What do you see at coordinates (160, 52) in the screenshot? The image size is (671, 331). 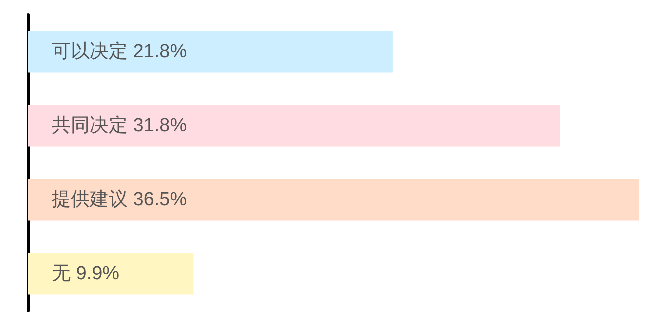 I see `data-label: 21.8%` at bounding box center [160, 52].